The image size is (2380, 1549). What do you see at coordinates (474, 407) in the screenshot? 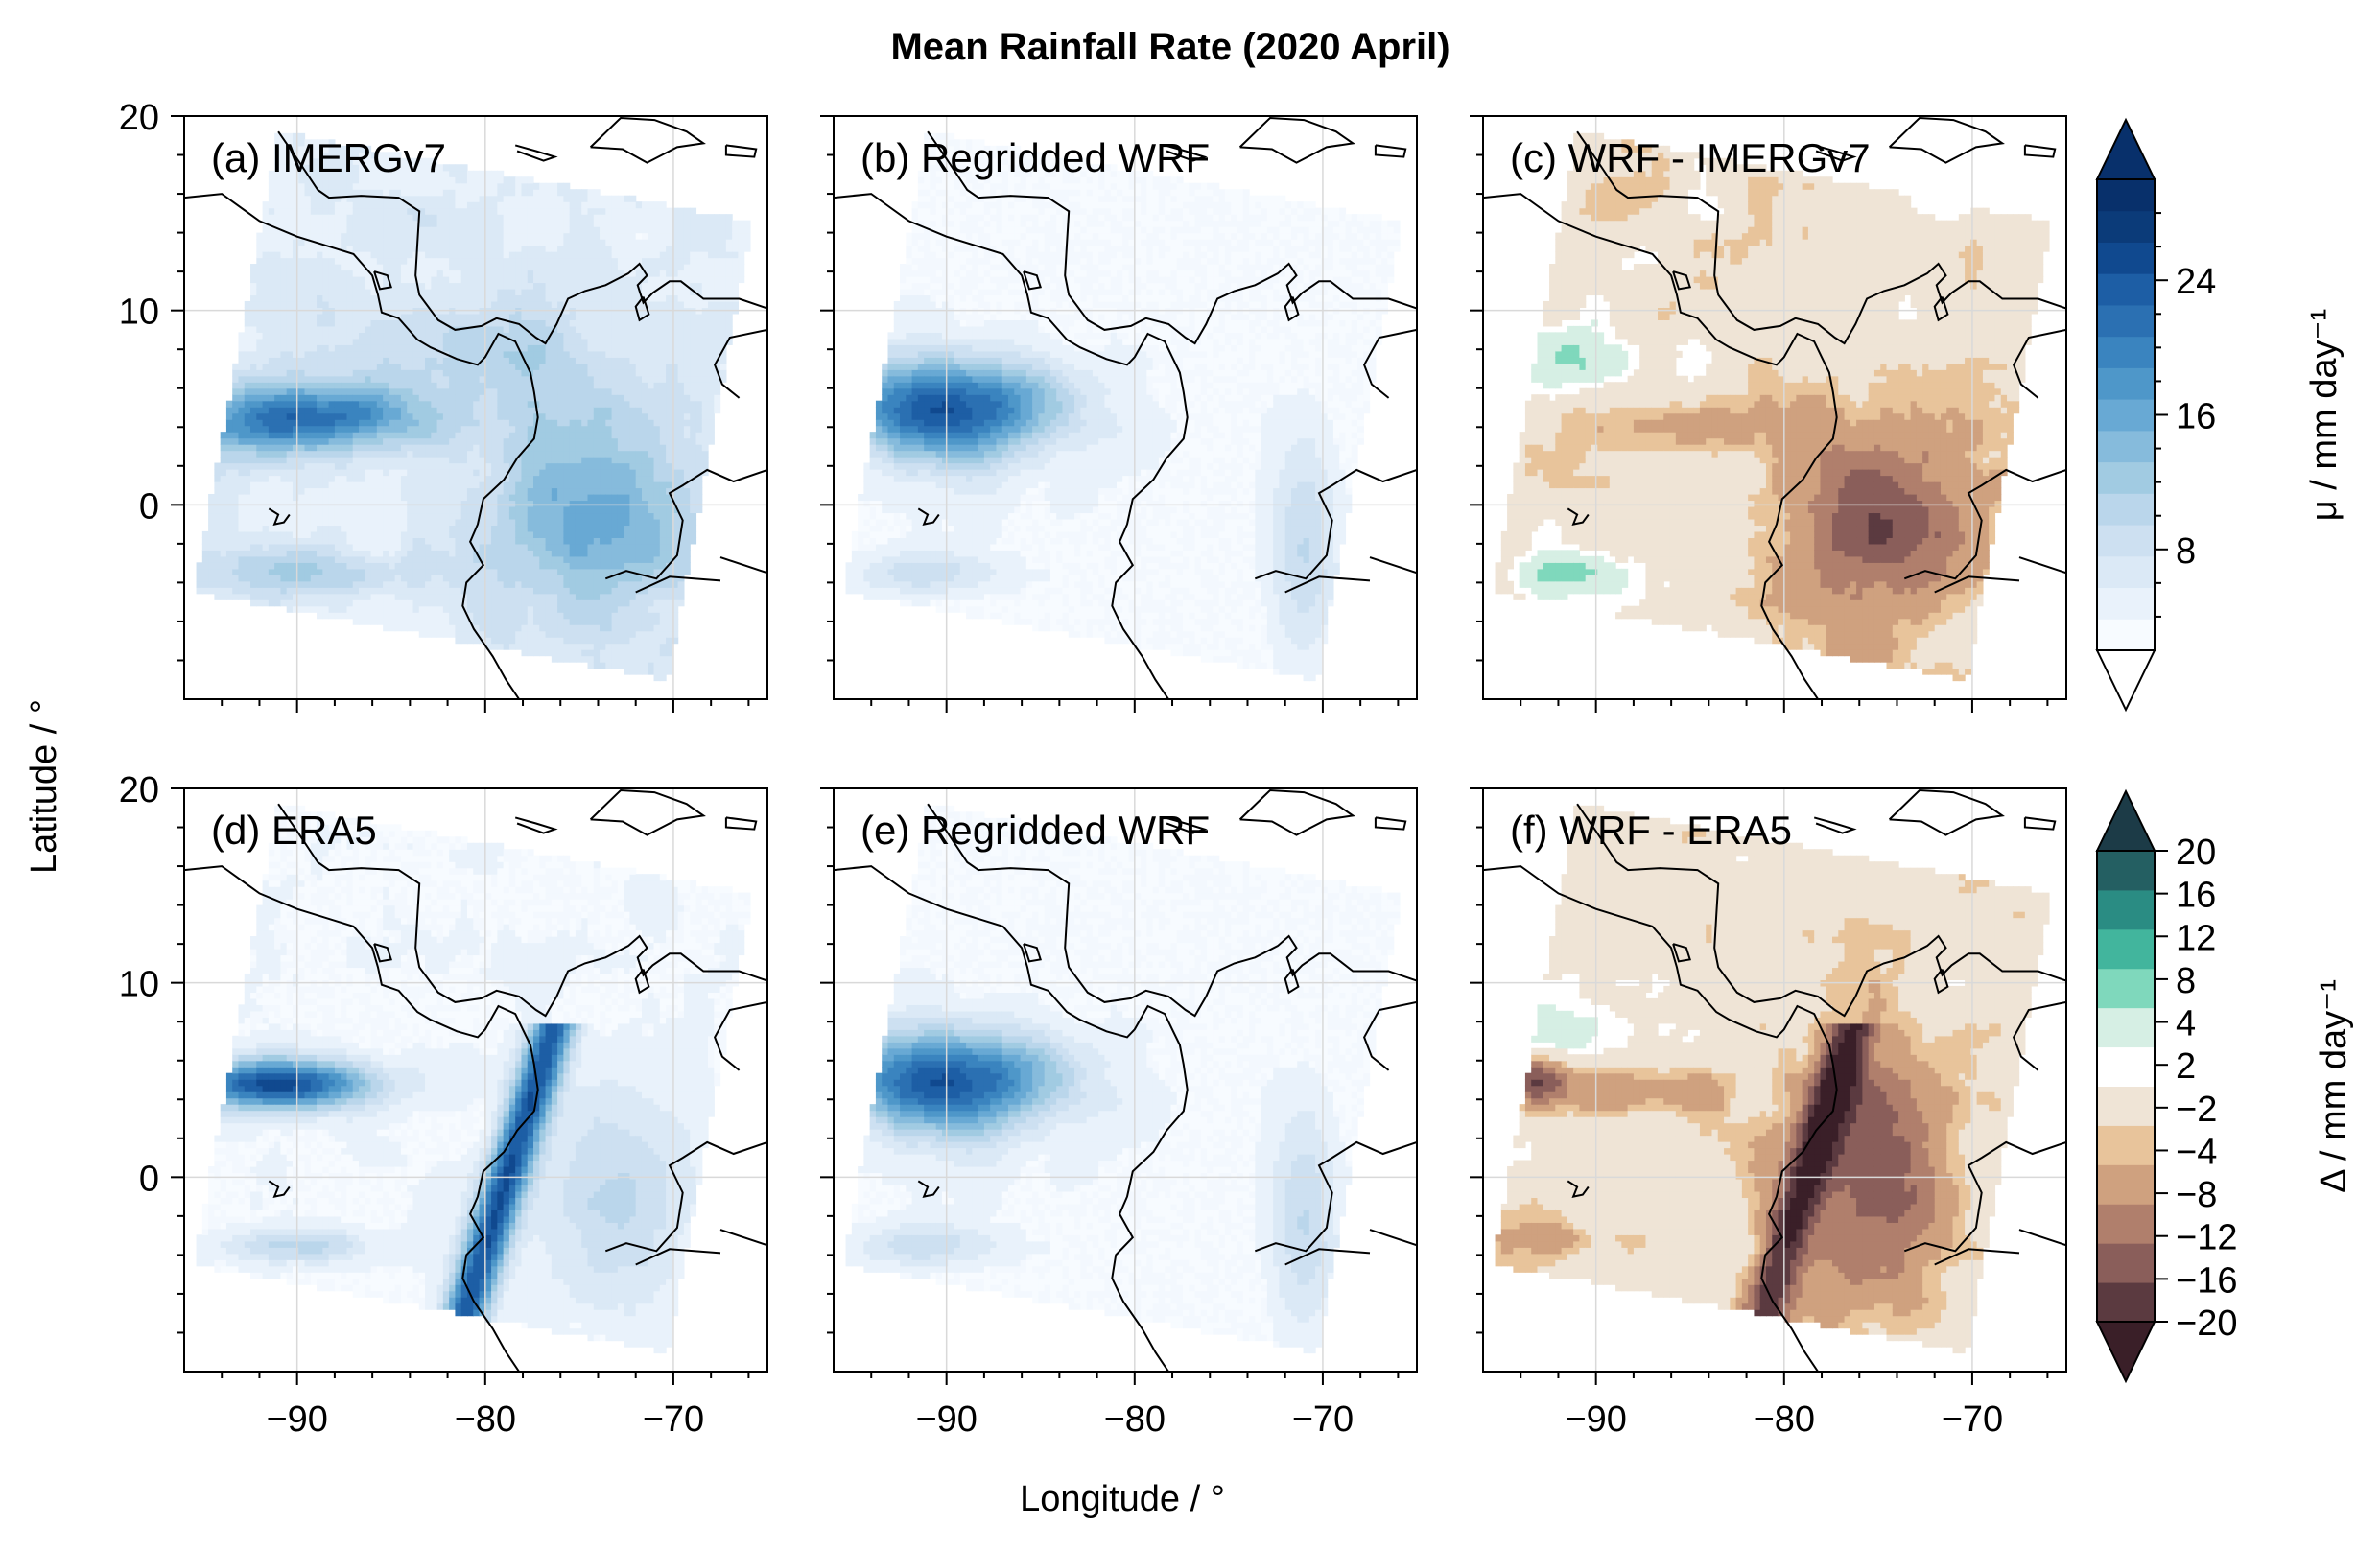
I see `heatmap` at bounding box center [474, 407].